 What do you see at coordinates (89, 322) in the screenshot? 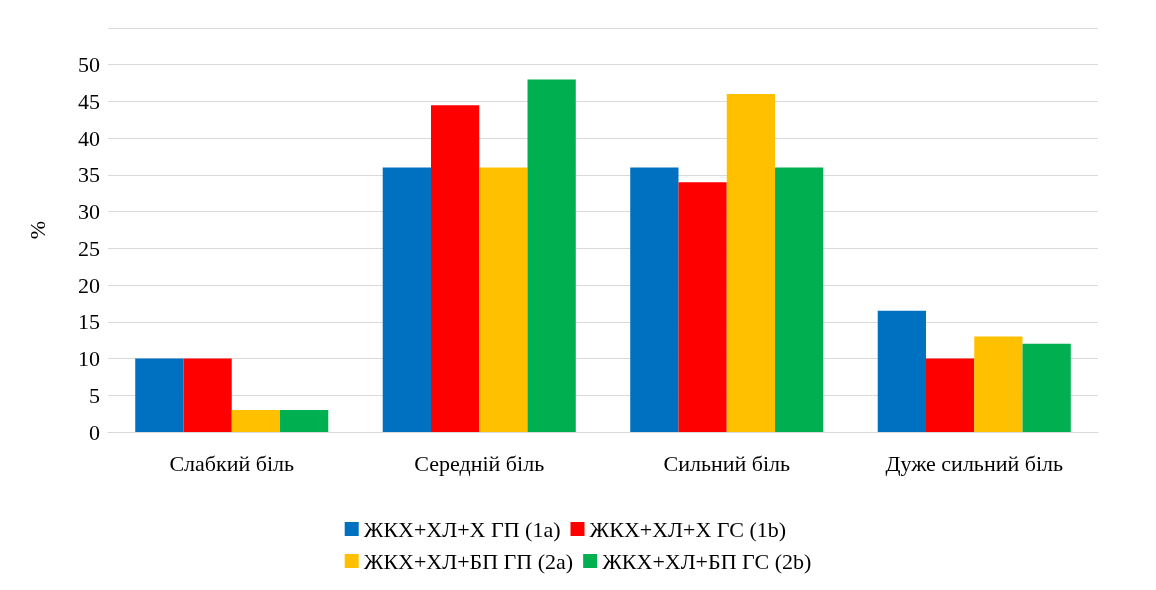
I see `y-tick-label: 15` at bounding box center [89, 322].